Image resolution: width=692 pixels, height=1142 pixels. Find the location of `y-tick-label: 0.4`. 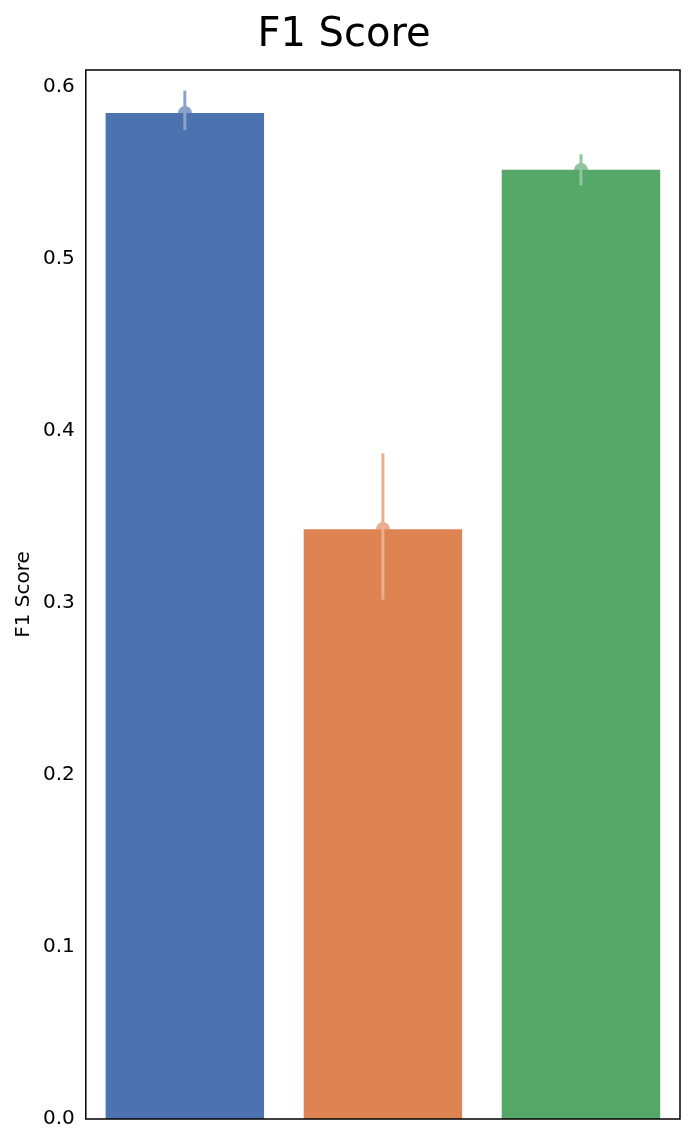

y-tick-label: 0.4 is located at coordinates (58, 429).